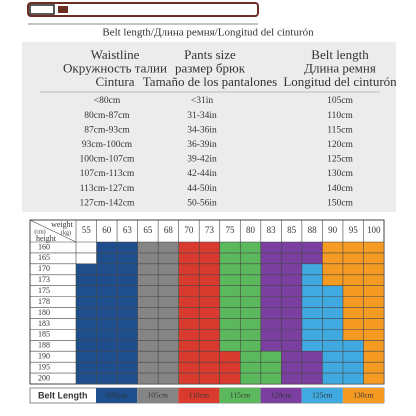 The image size is (416, 416). Describe the element at coordinates (340, 81) in the screenshot. I see `column-header: Longitud del cinturón` at that location.